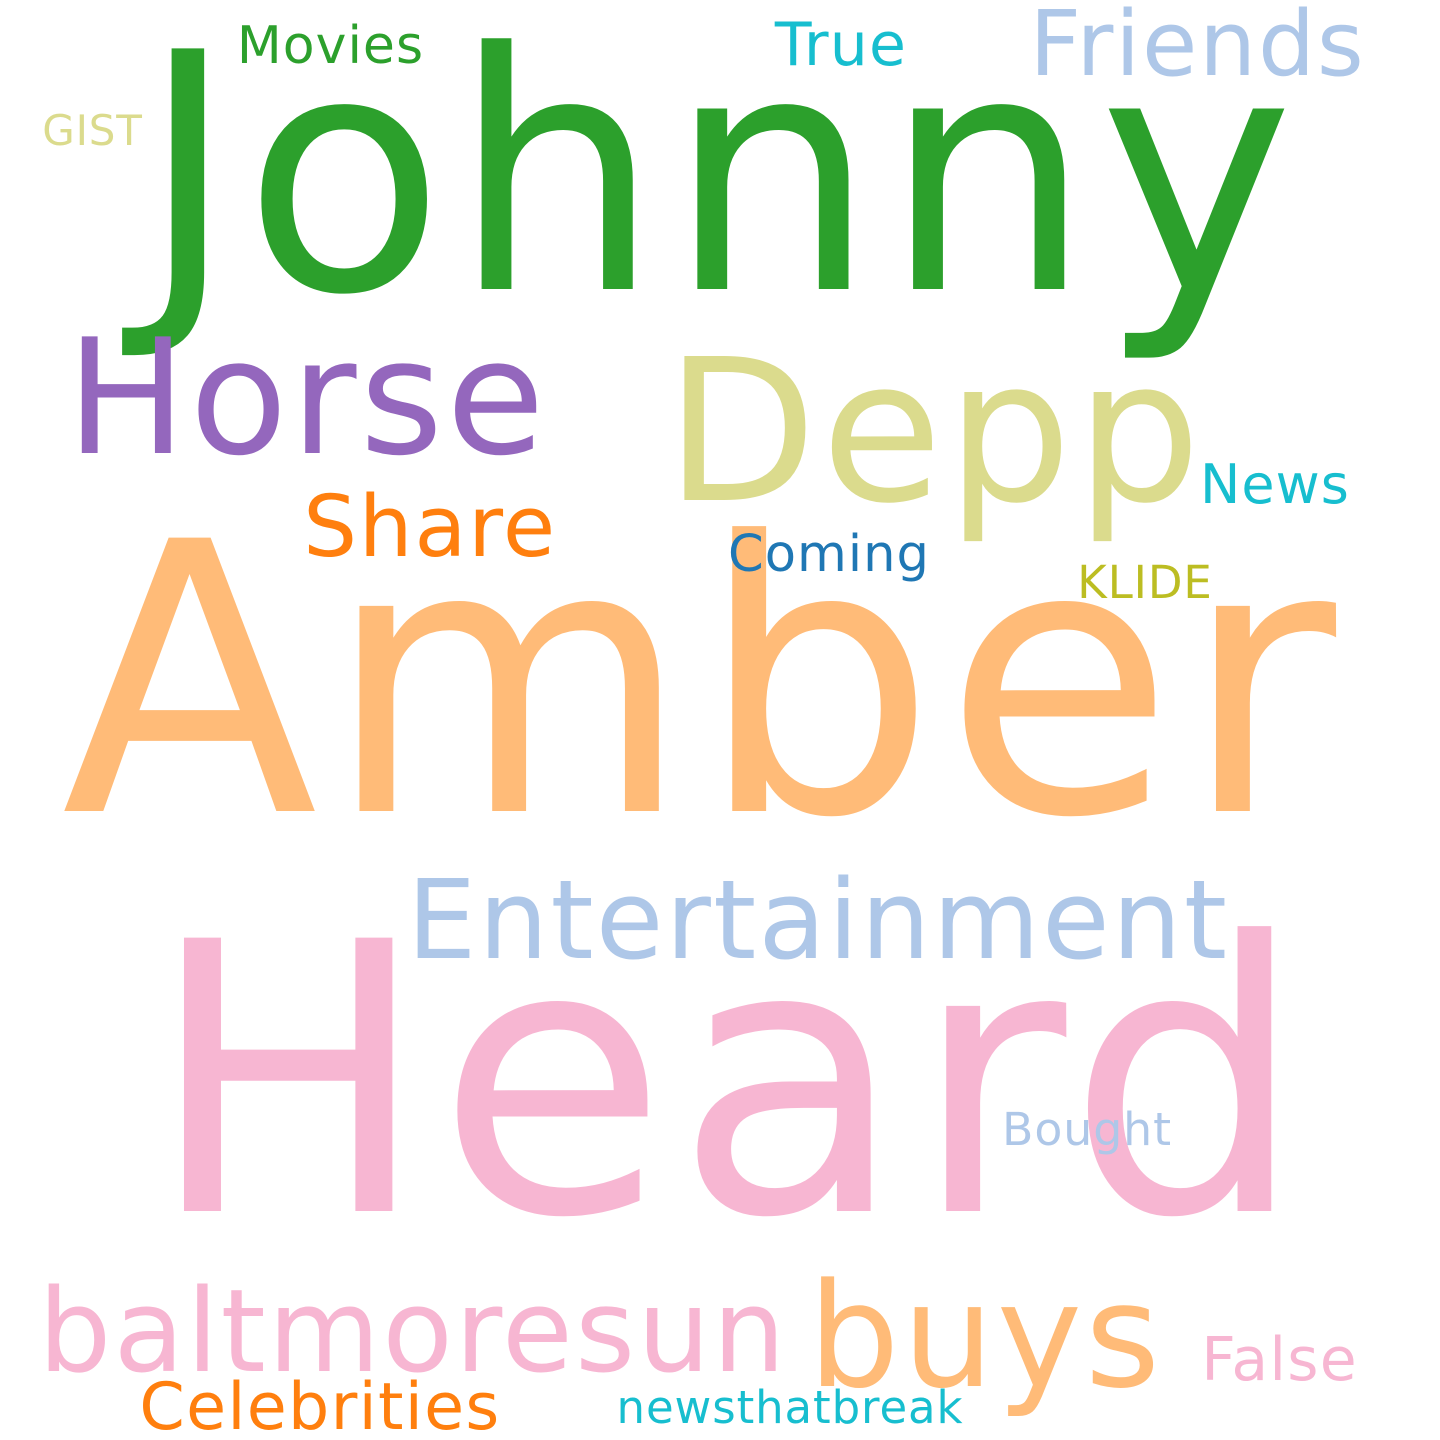 Image resolution: width=1440 pixels, height=1440 pixels. What do you see at coordinates (1279, 1360) in the screenshot?
I see `word-false: False` at bounding box center [1279, 1360].